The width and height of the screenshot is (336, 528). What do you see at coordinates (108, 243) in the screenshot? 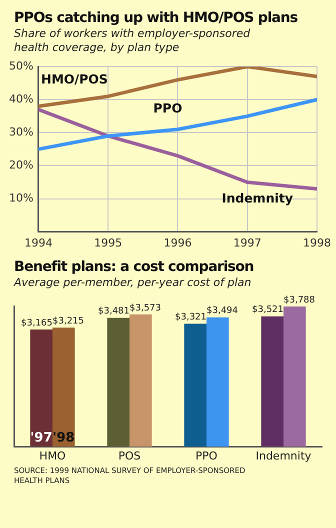
I see `x-tick-label: 1995` at bounding box center [108, 243].